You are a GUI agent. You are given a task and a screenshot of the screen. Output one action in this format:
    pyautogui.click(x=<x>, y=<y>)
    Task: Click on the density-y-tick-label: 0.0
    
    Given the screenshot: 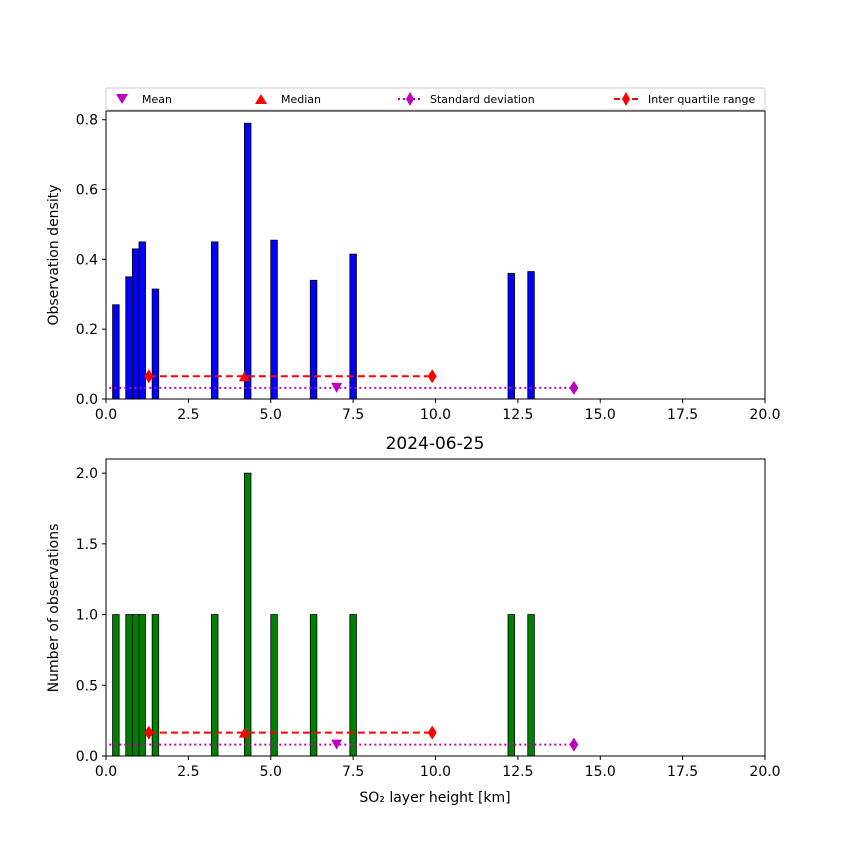 What is the action you would take?
    pyautogui.click(x=87, y=400)
    